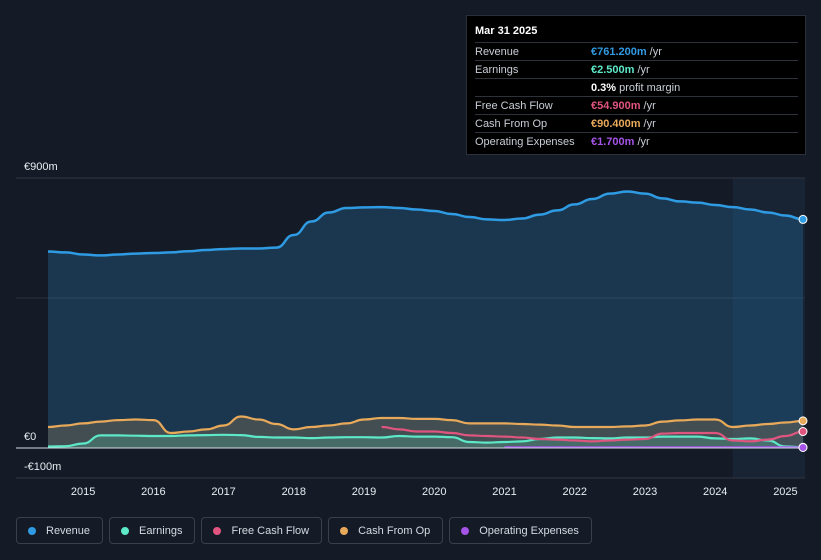  Describe the element at coordinates (394, 530) in the screenshot. I see `legend-label: Cash From Op` at that location.